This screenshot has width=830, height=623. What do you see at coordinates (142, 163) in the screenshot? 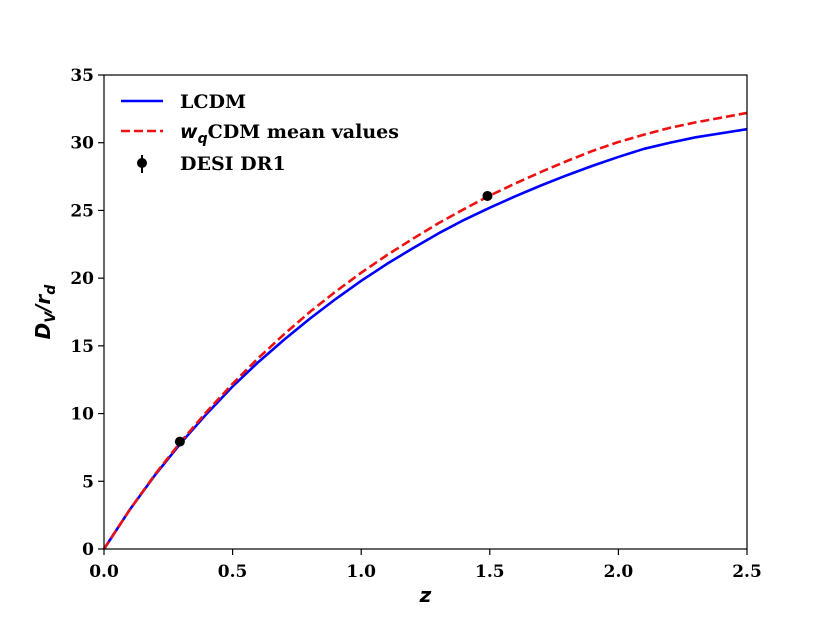
I see `legend-marker-desi` at bounding box center [142, 163].